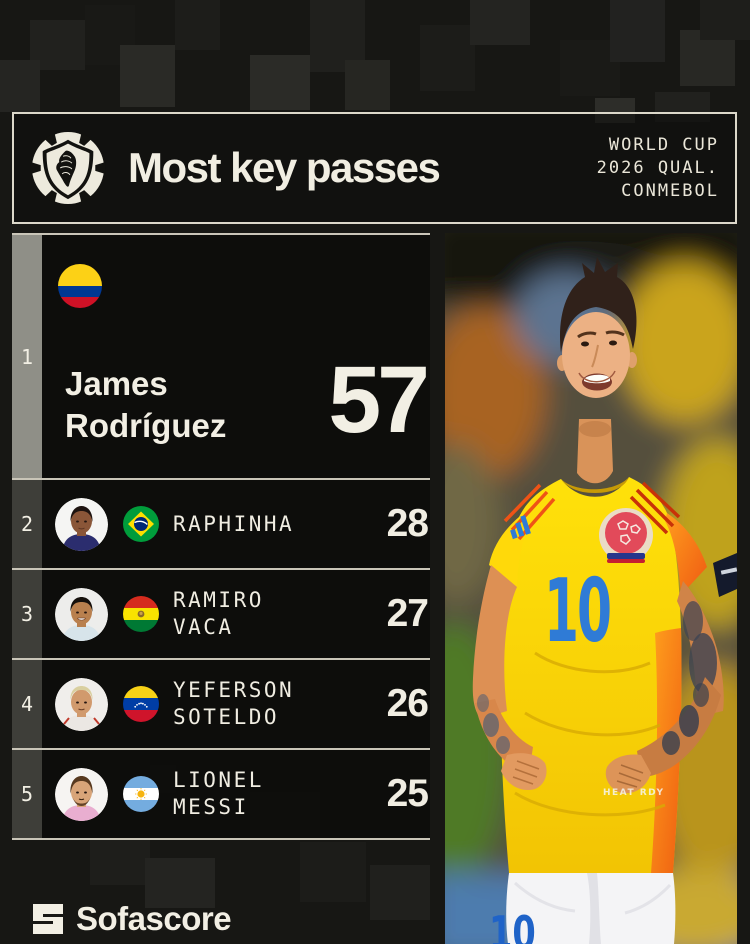 The image size is (750, 944). I want to click on leaderboard-row-1: 1 James Rodríguez 57, so click(221, 356).